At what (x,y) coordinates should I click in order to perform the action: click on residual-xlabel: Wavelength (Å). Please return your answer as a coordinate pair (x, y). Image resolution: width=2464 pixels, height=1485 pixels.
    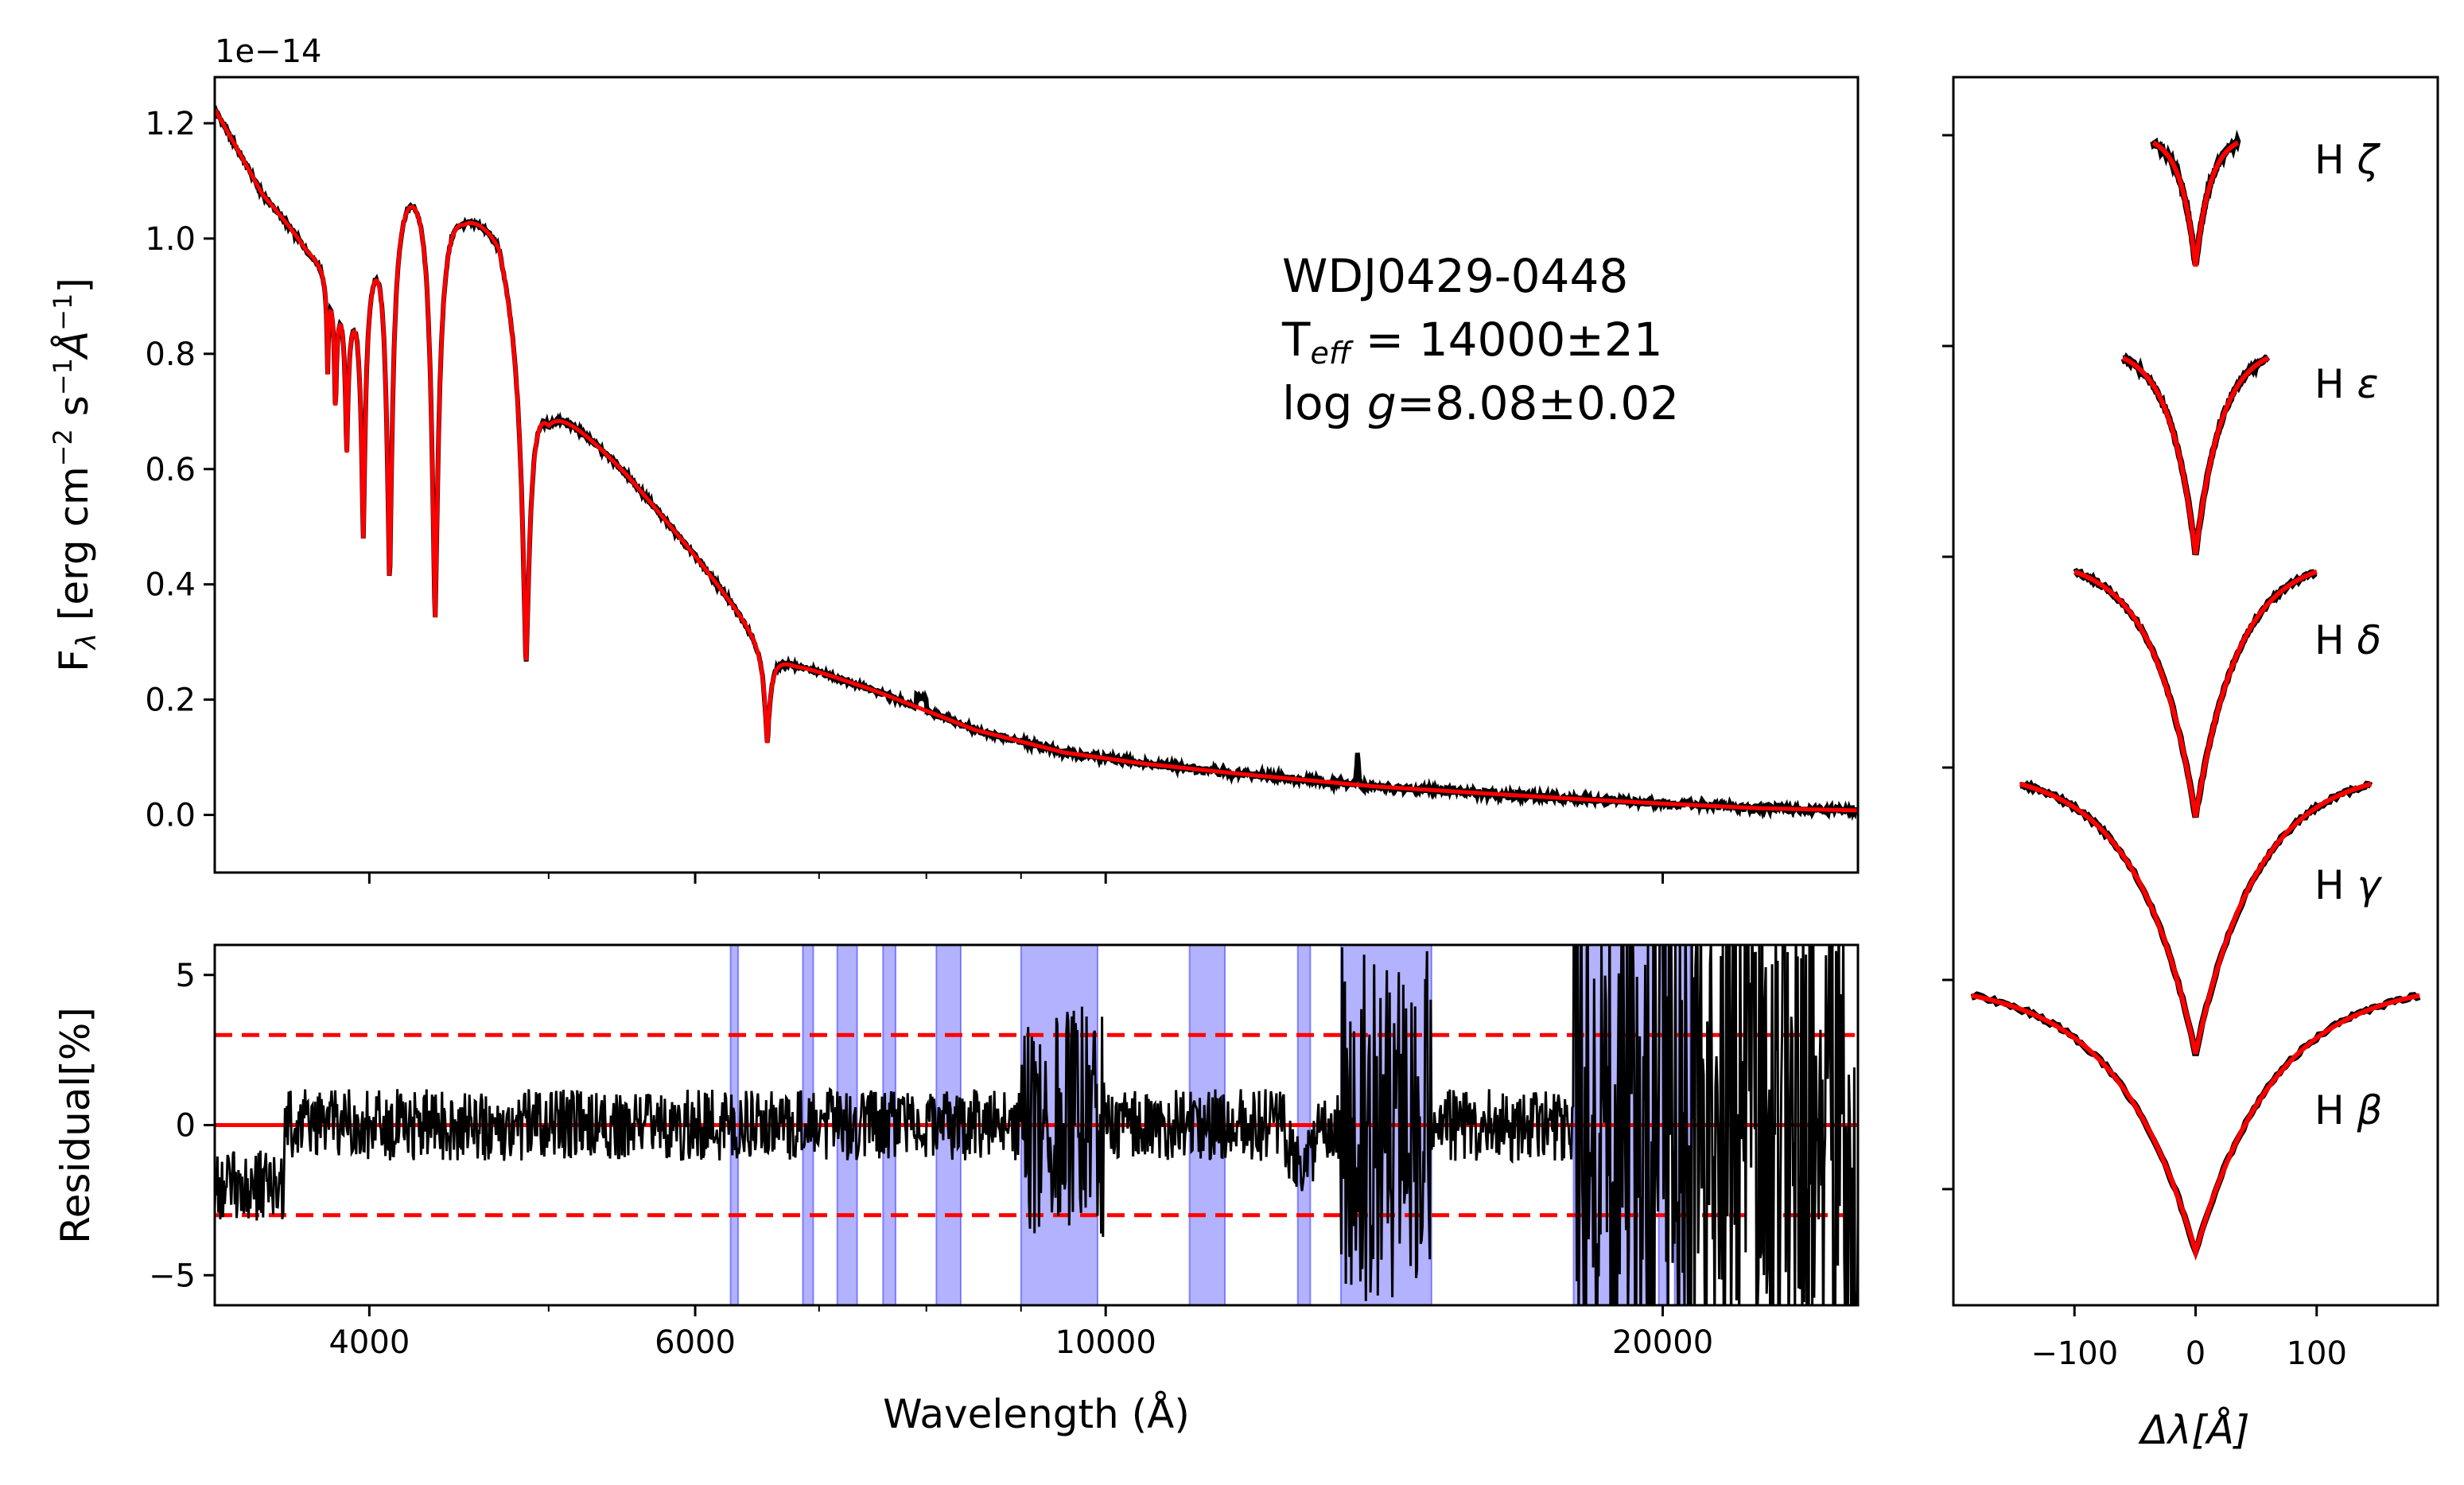
    Looking at the image, I should click on (1036, 1414).